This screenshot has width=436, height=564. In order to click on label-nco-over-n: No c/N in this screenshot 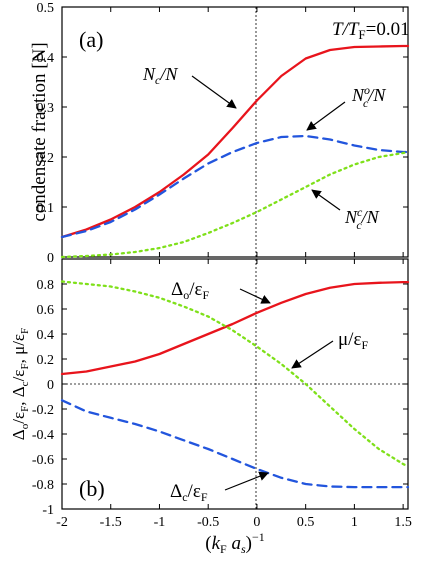, I will do `click(368, 96)`.